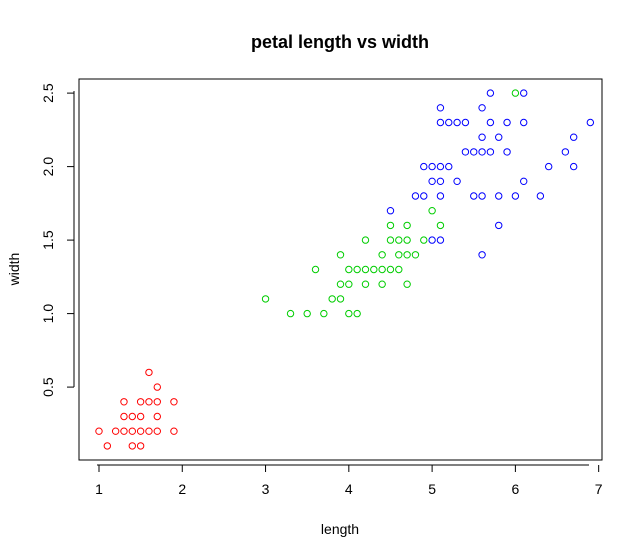 The height and width of the screenshot is (558, 643). Describe the element at coordinates (340, 42) in the screenshot. I see `chart-title: petal length vs width` at that location.